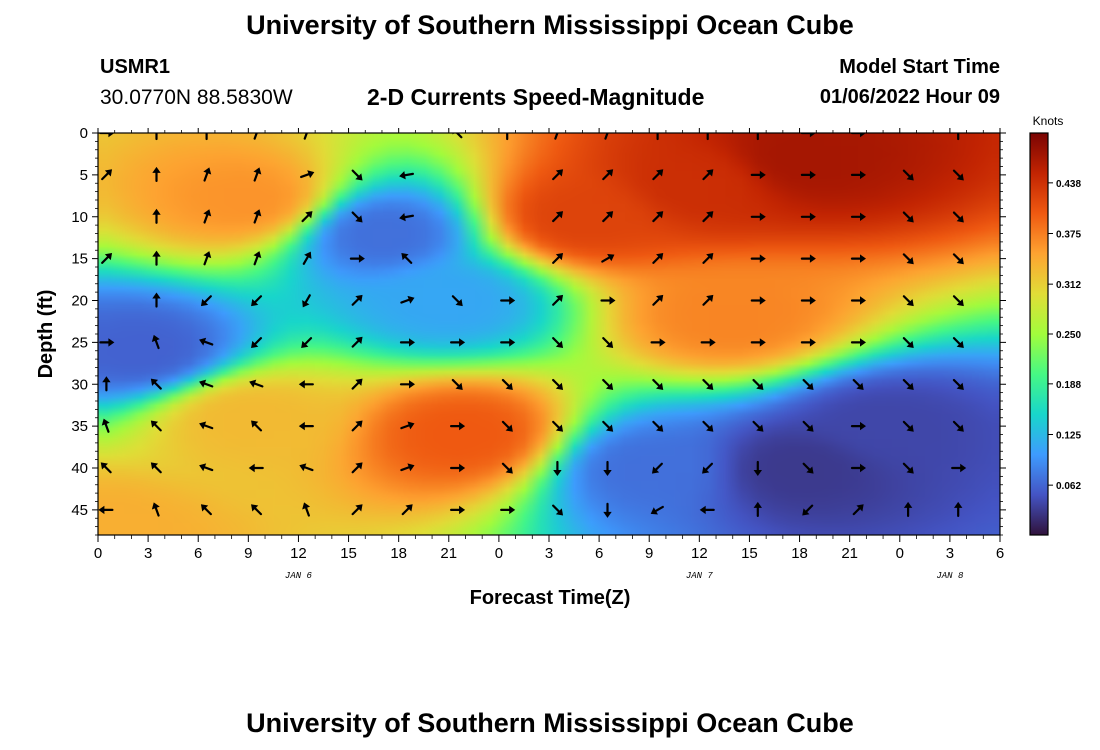  I want to click on y-tick-label: 30, so click(79, 384).